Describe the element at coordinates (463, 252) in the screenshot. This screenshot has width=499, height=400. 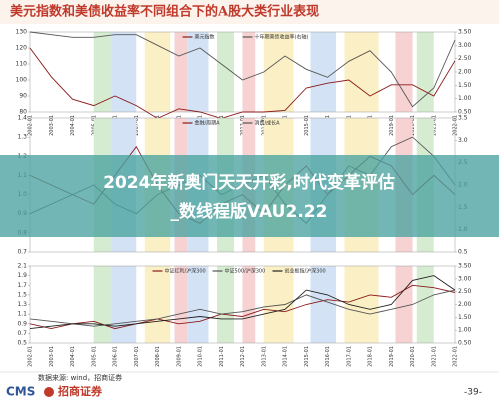
I see `y2-tick-label: 0.5` at that location.